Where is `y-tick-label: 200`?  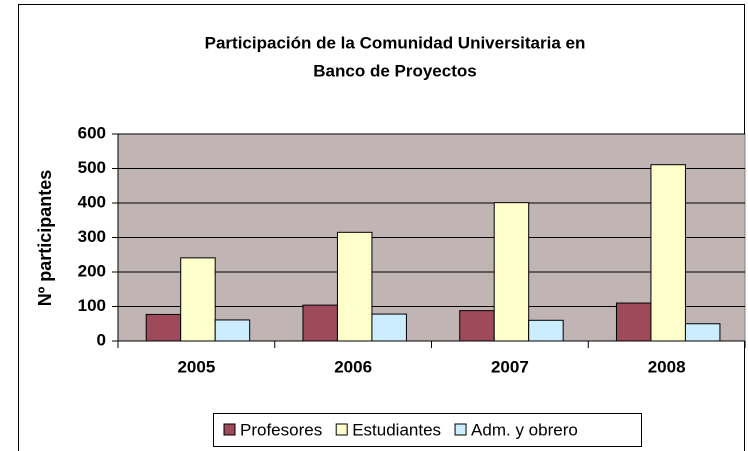
y-tick-label: 200 is located at coordinates (92, 270).